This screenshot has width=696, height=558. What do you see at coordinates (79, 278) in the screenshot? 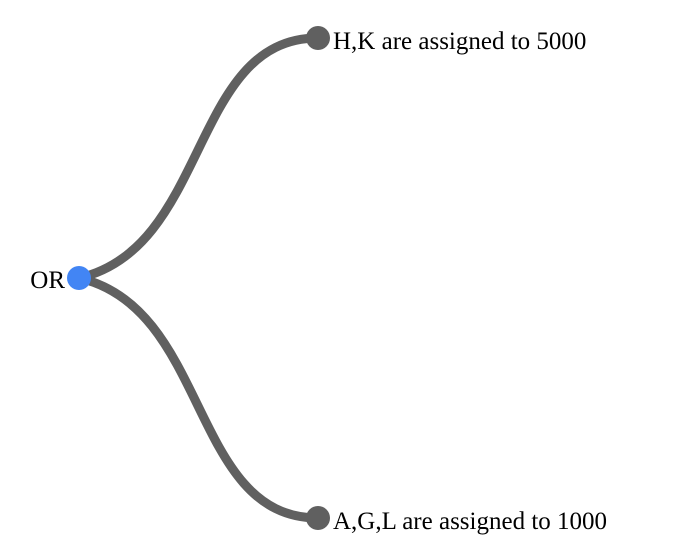
I see `root-node-dot` at bounding box center [79, 278].